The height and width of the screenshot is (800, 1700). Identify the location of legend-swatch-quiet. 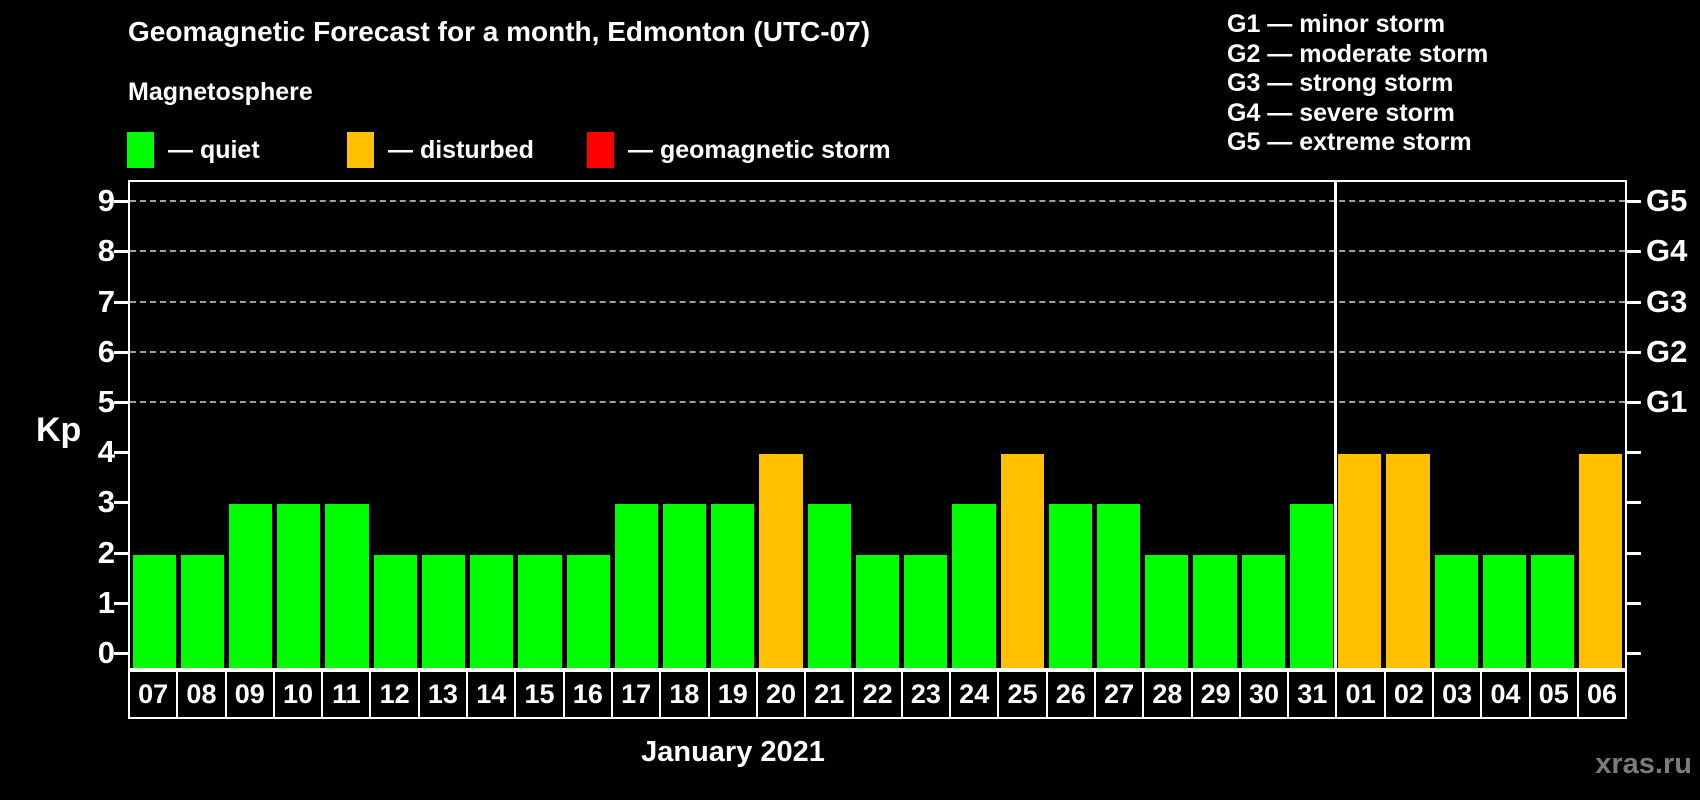
(140, 150).